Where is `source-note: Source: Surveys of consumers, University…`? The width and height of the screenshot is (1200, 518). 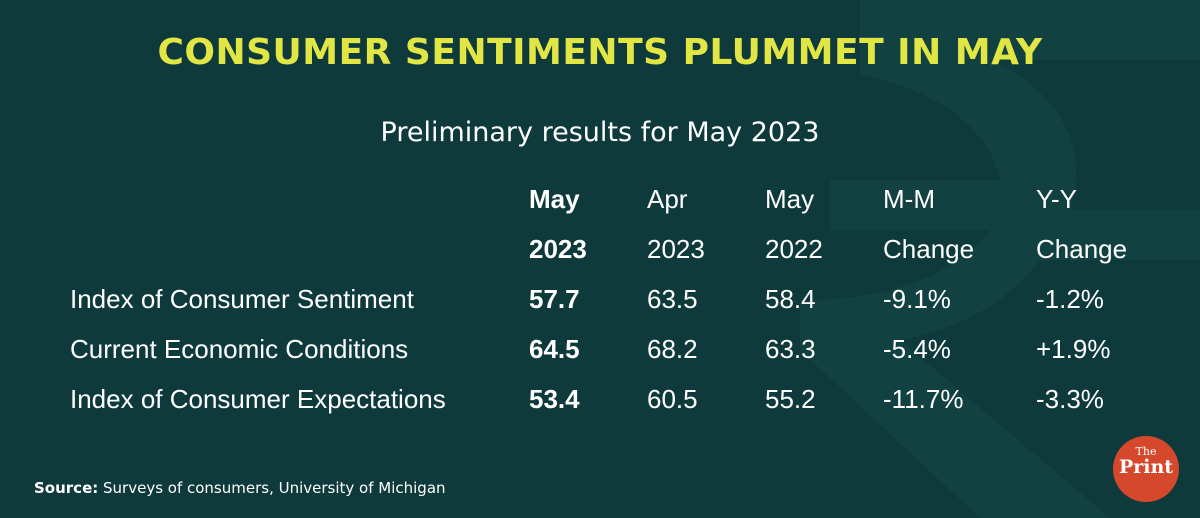
source-note: Source: Surveys of consumers, University… is located at coordinates (240, 488).